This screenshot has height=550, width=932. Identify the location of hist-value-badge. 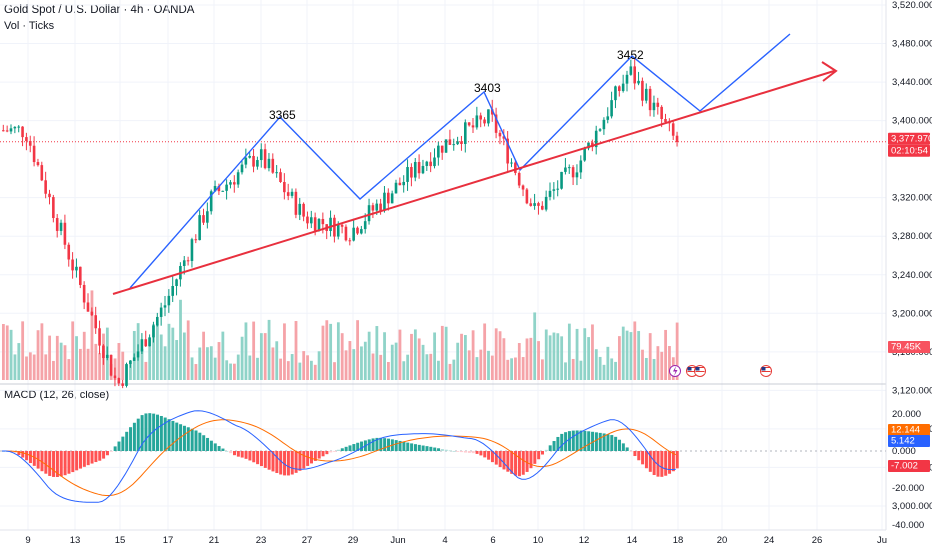
(909, 466).